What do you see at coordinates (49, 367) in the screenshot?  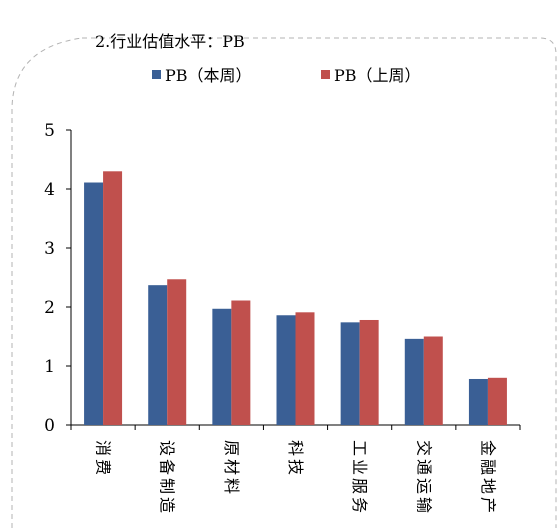 I see `y-tick-label: 1` at bounding box center [49, 367].